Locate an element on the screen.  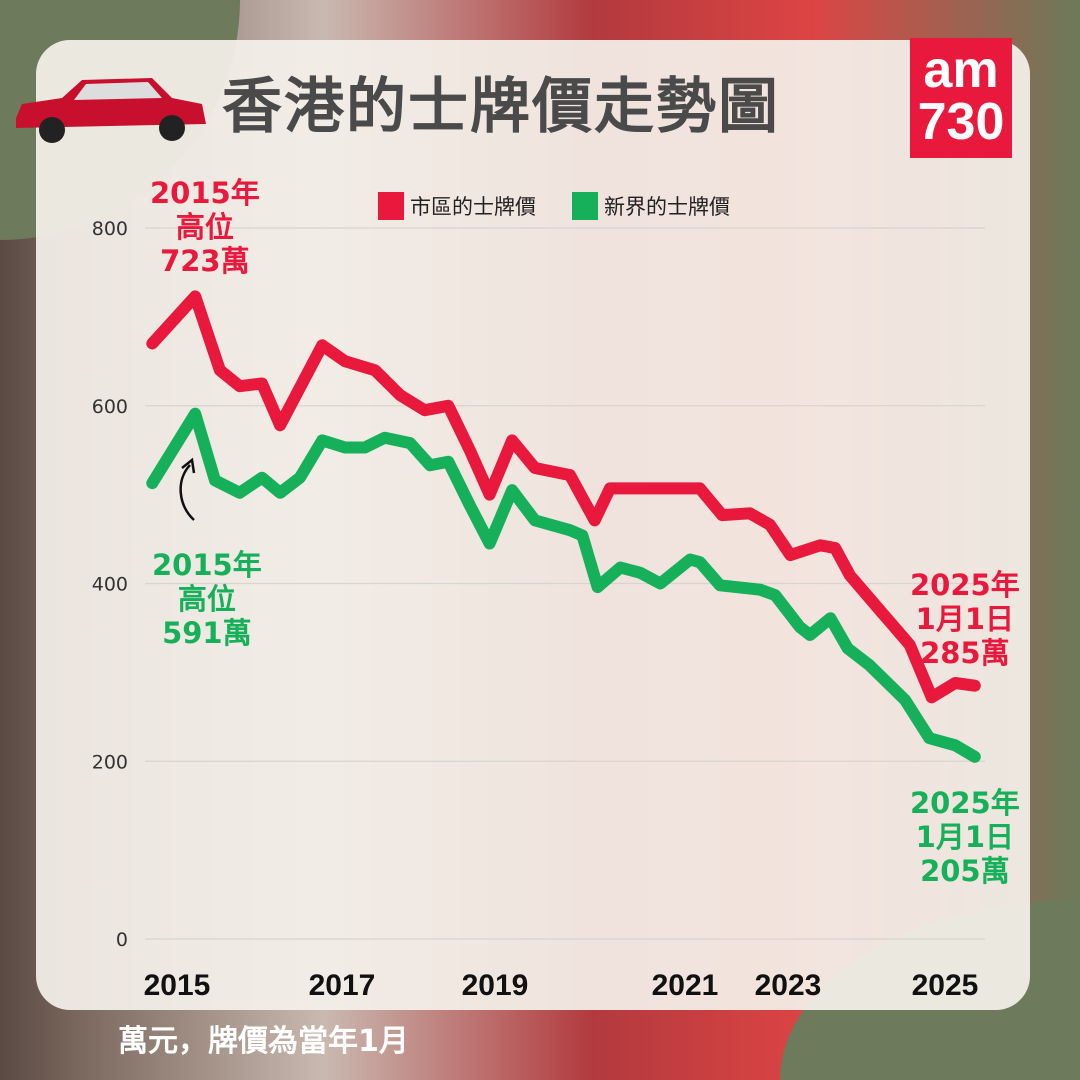
annotation-line: 723萬 is located at coordinates (205, 261).